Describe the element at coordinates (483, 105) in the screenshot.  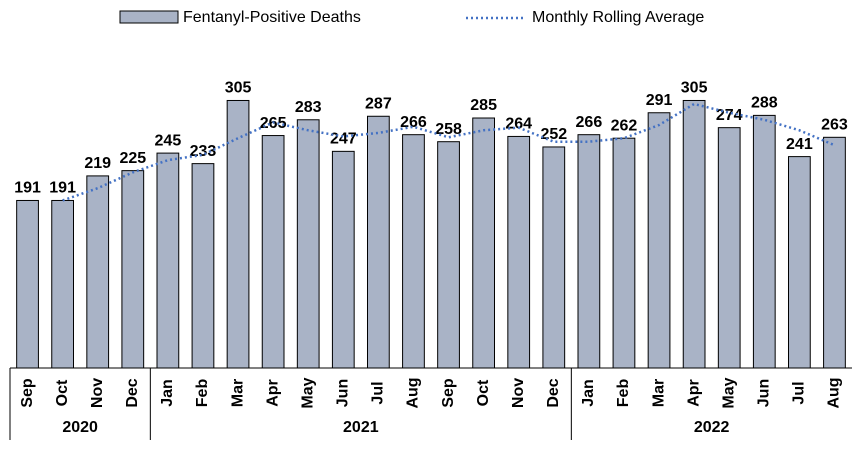
I see `data-label: 285` at that location.